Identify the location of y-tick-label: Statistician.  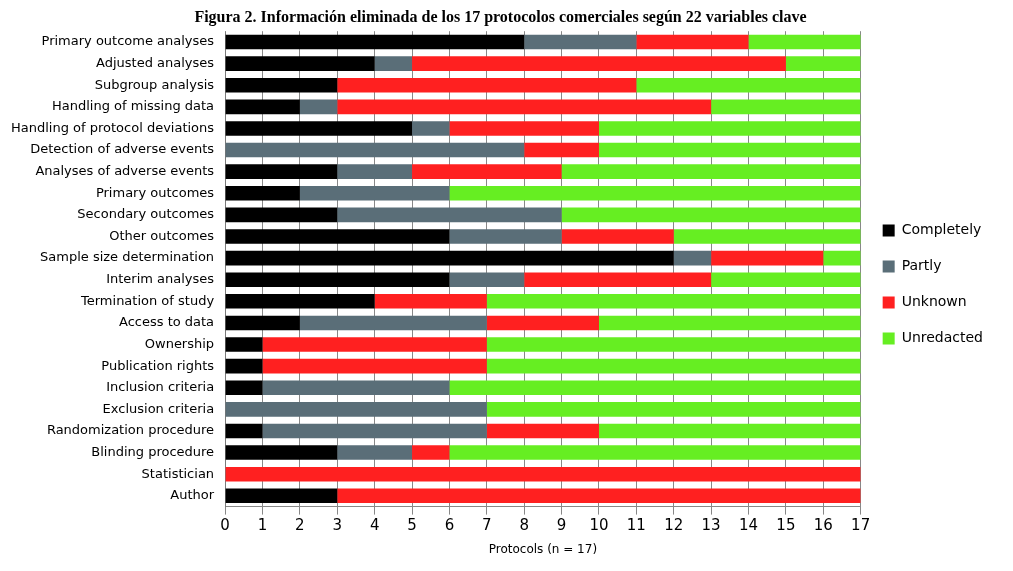
(178, 473).